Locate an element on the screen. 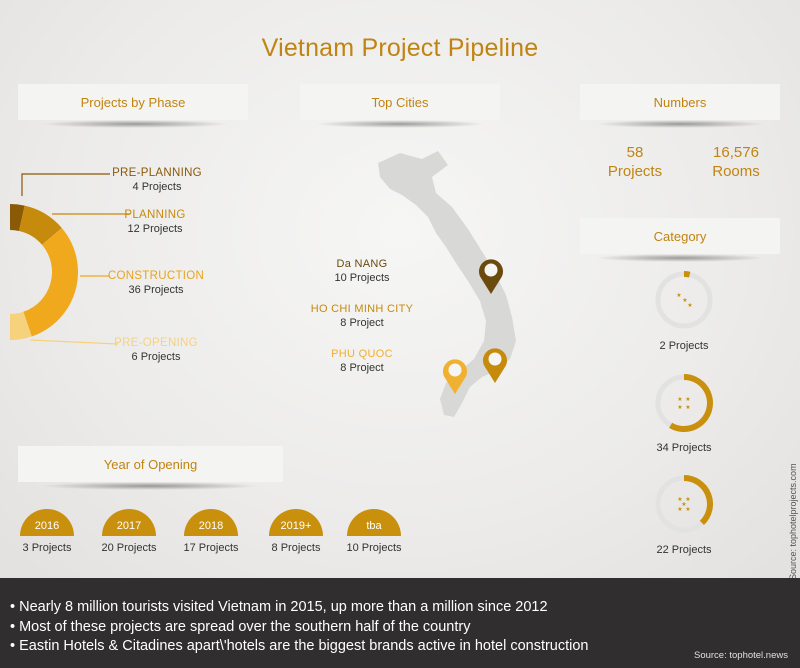 The height and width of the screenshot is (668, 800). category-ring: ★ ★★★ ★ is located at coordinates (684, 504).